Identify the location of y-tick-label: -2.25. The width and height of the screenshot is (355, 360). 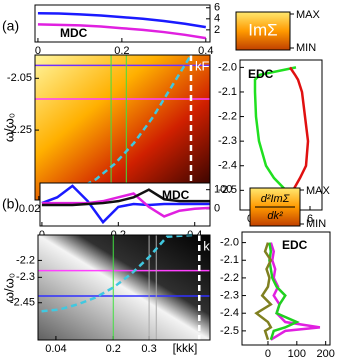
(19, 130).